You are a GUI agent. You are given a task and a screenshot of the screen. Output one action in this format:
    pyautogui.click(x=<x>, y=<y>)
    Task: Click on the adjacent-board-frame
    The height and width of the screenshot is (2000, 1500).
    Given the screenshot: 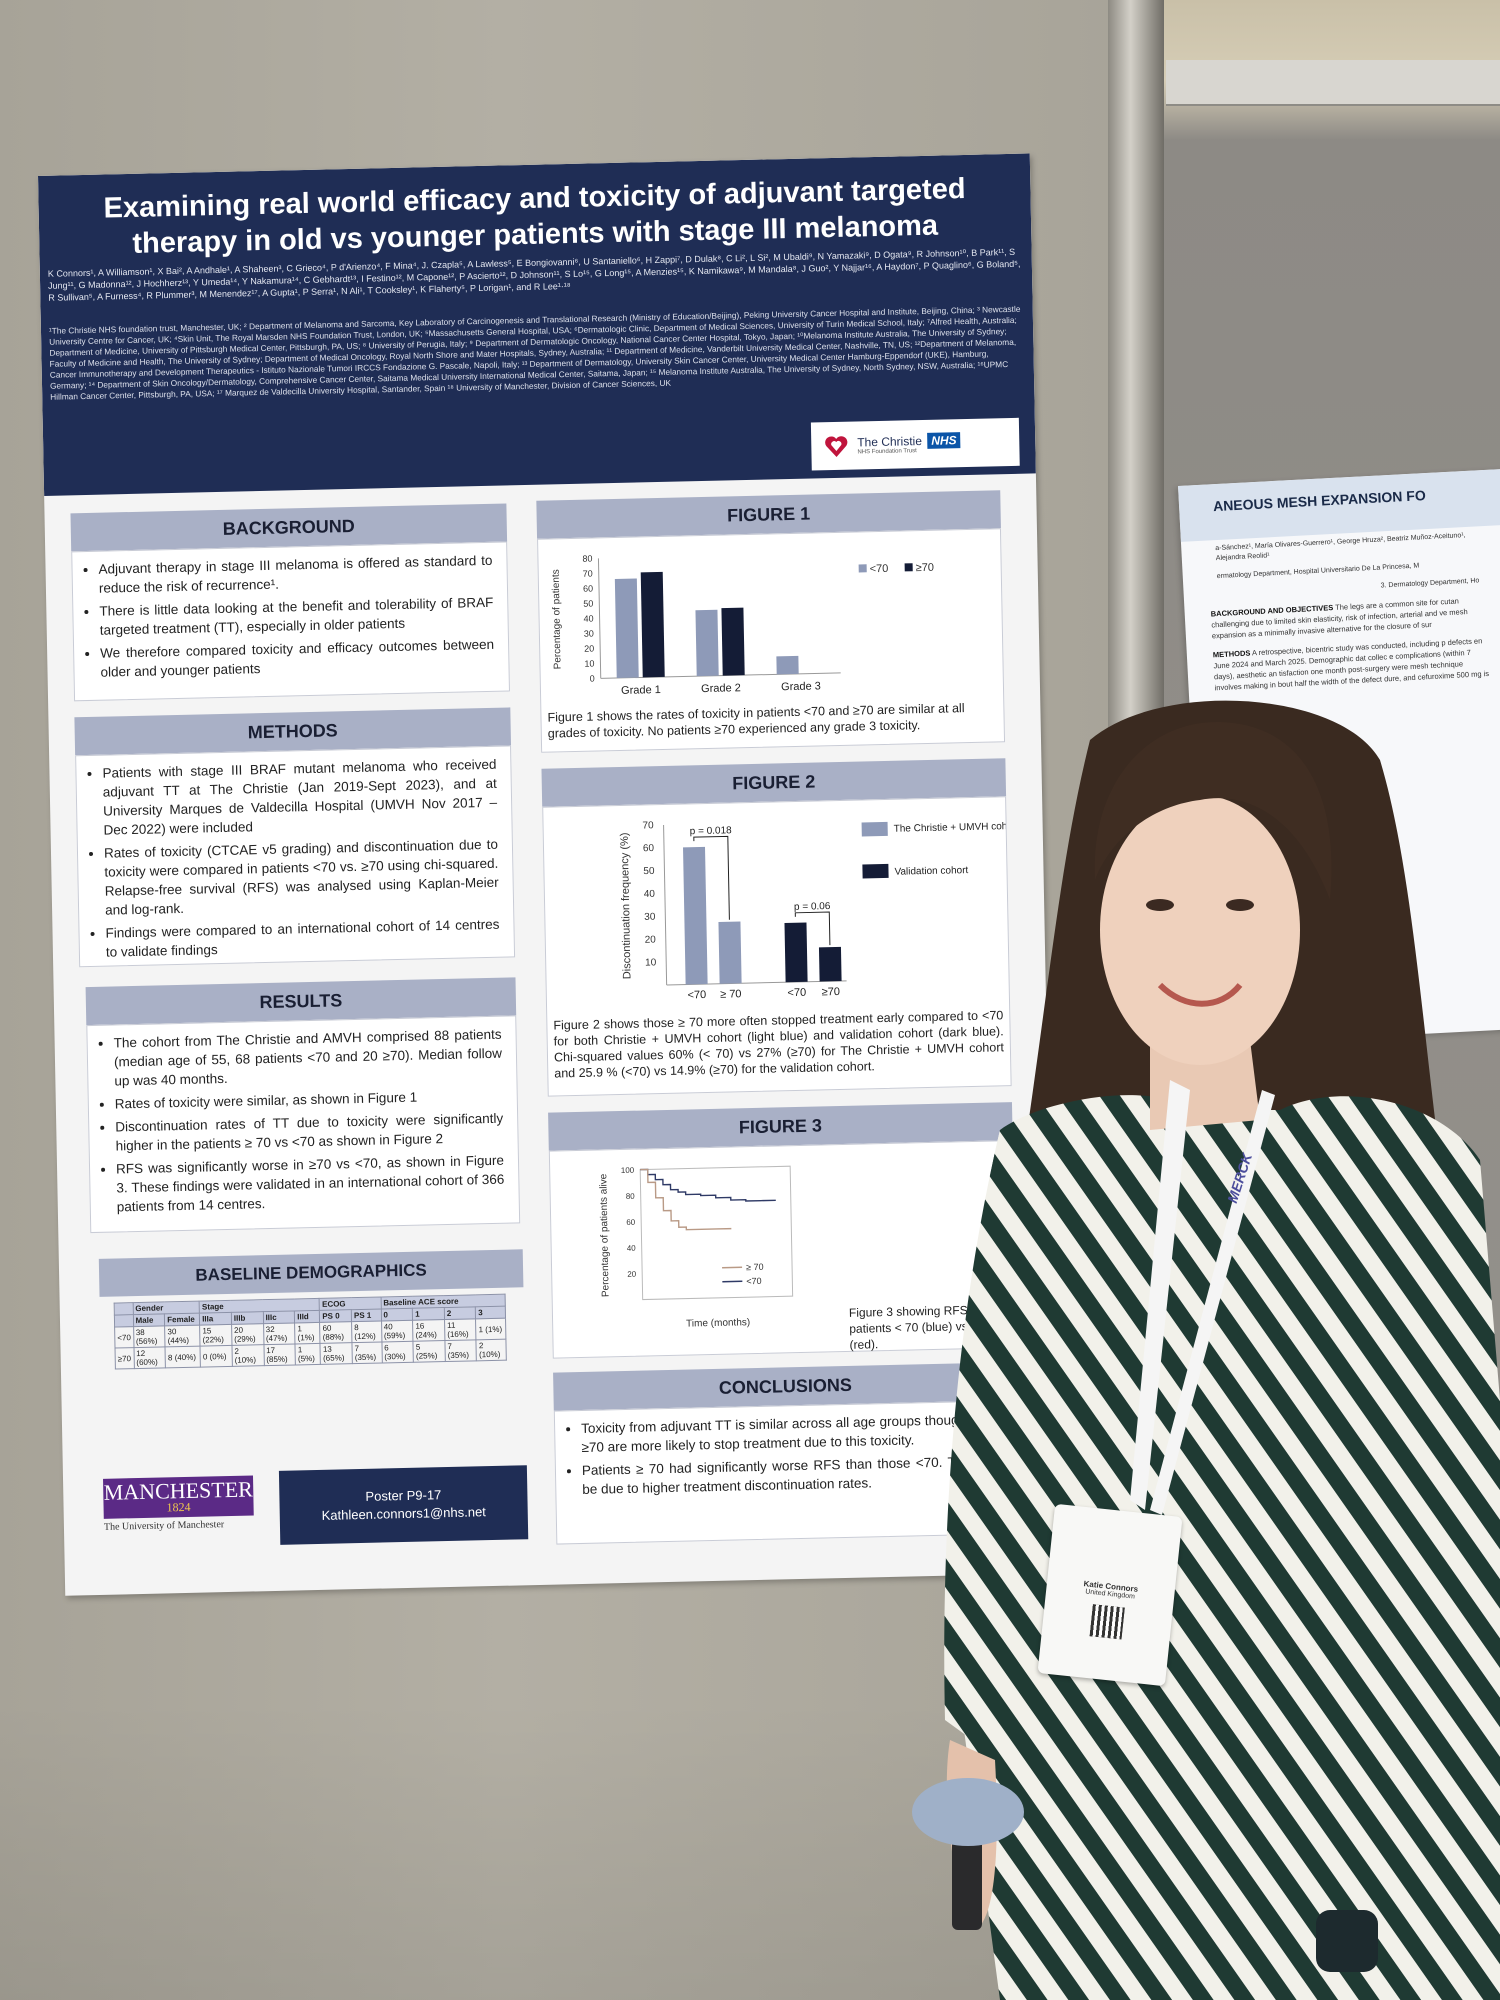 What is the action you would take?
    pyautogui.click(x=1333, y=83)
    